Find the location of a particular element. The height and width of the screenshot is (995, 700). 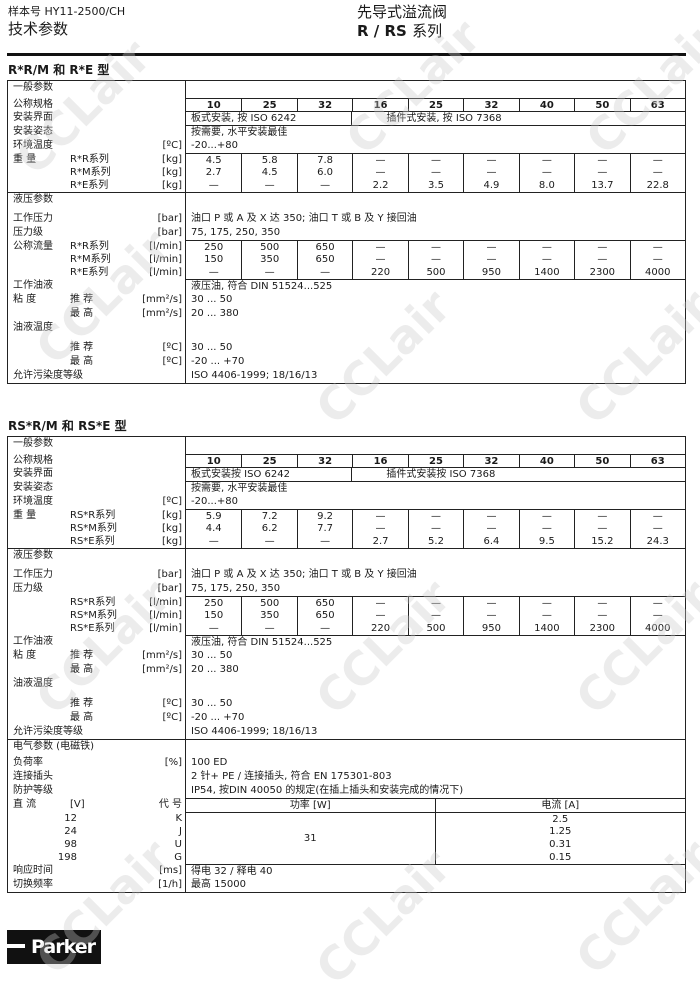

row-label: 最 高 [ºC] is located at coordinates (97, 718).